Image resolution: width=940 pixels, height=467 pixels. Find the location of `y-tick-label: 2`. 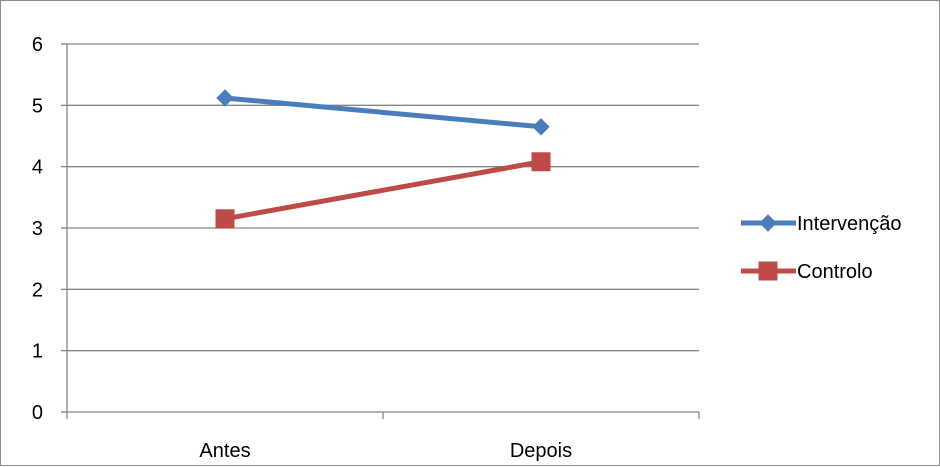

y-tick-label: 2 is located at coordinates (37, 290).